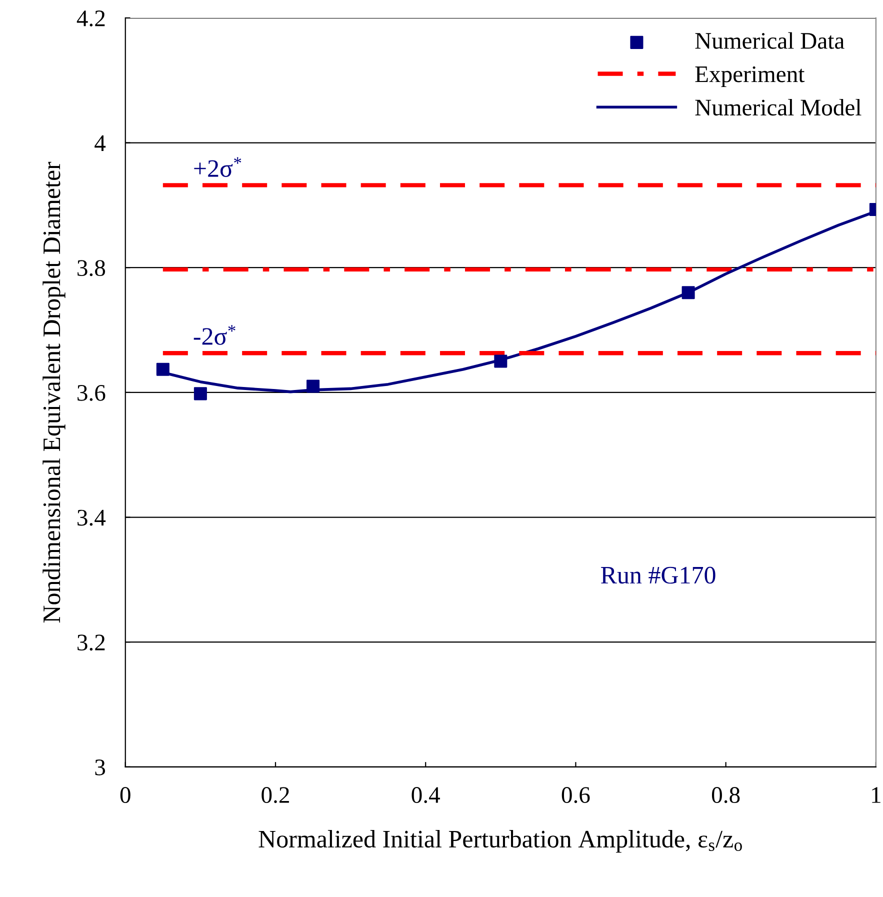 The image size is (883, 897). I want to click on y-tick-label: 3.2, so click(91, 642).